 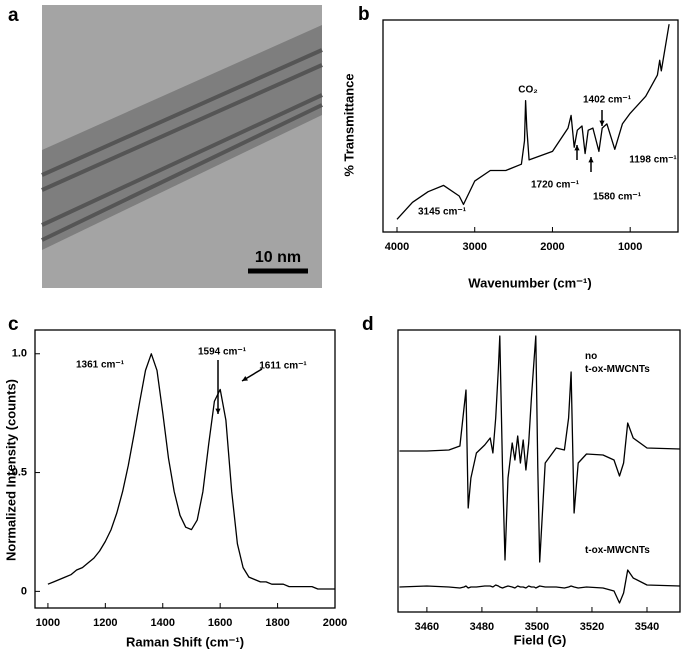 I want to click on x-tick-label: 3460, so click(x=427, y=627).